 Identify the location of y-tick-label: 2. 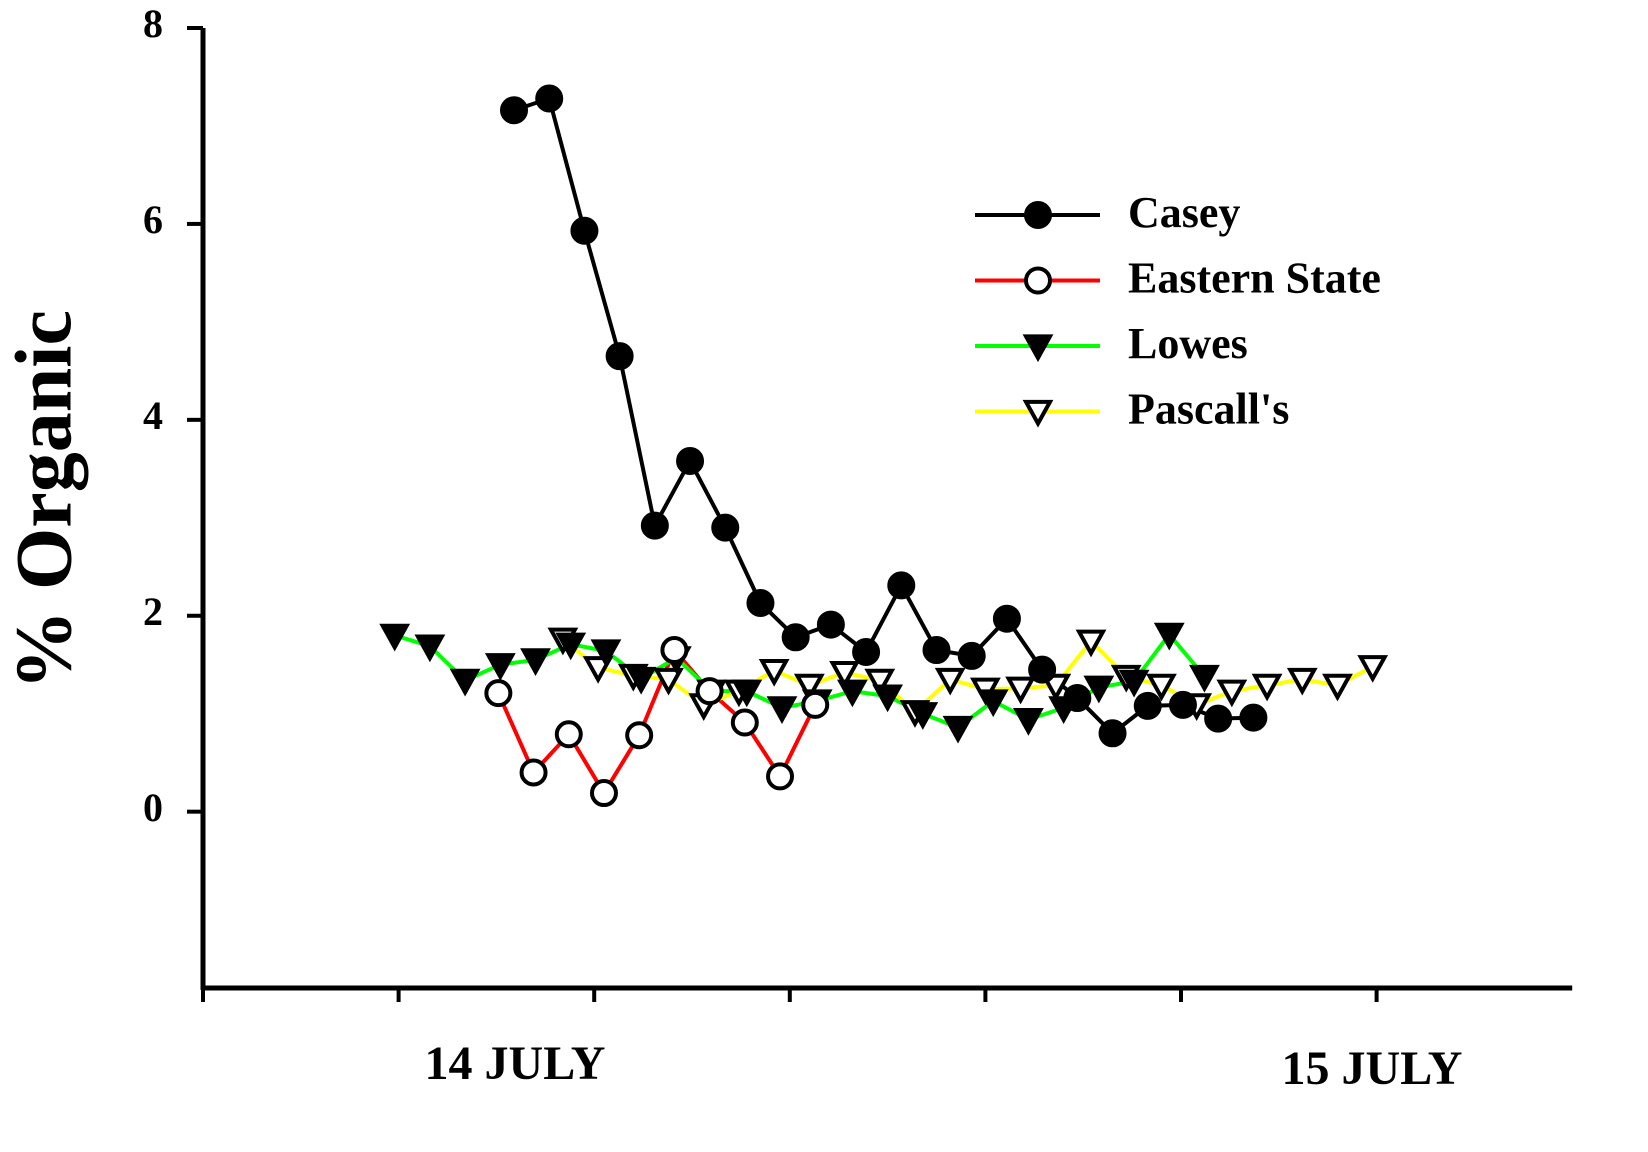
(153, 611).